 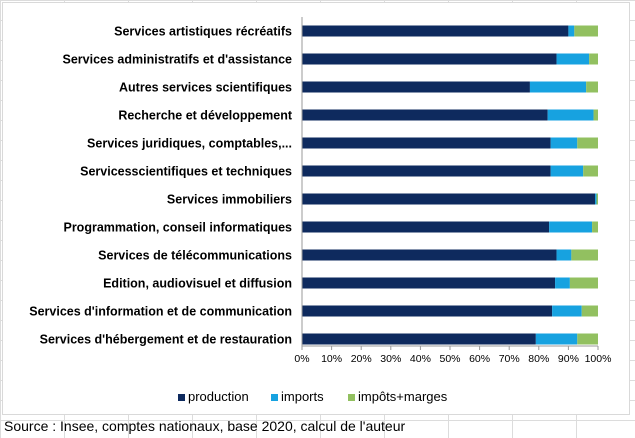 I want to click on x-tick-label: 70%, so click(x=509, y=359).